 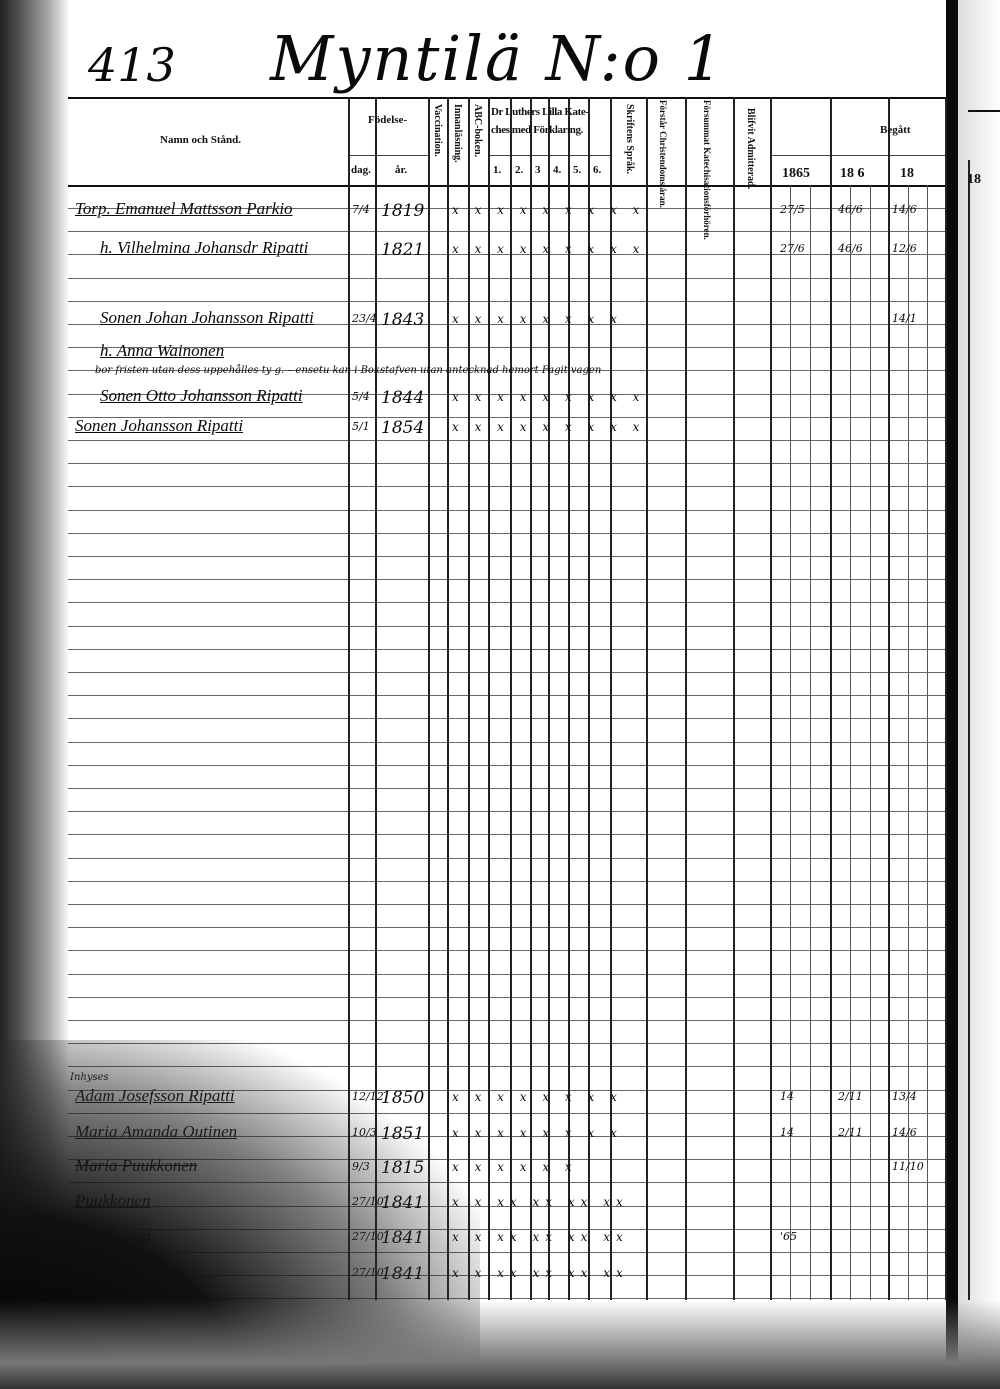 What do you see at coordinates (200, 140) in the screenshot?
I see `header-name-and-status: Namn och Stånd.` at bounding box center [200, 140].